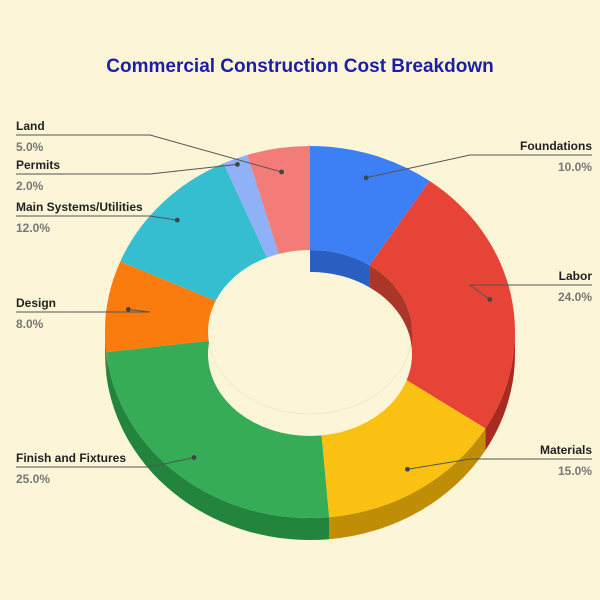  What do you see at coordinates (575, 471) in the screenshot?
I see `value-label-materials: 15.0%` at bounding box center [575, 471].